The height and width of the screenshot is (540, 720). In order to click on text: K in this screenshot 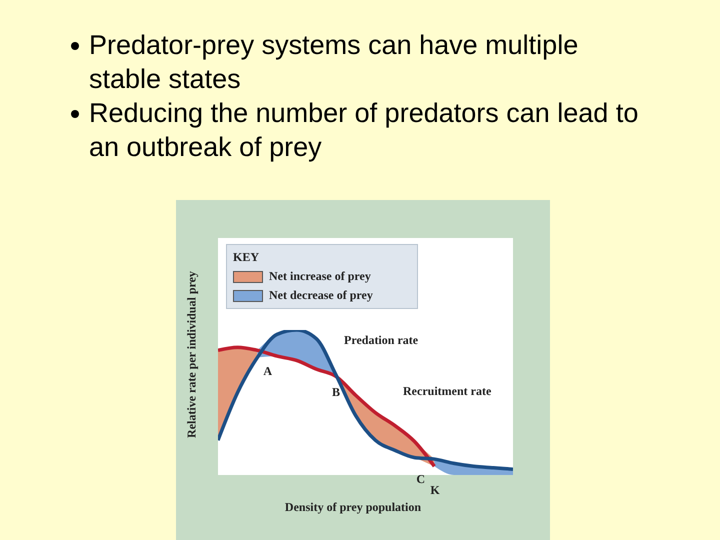, I will do `click(435, 490)`.